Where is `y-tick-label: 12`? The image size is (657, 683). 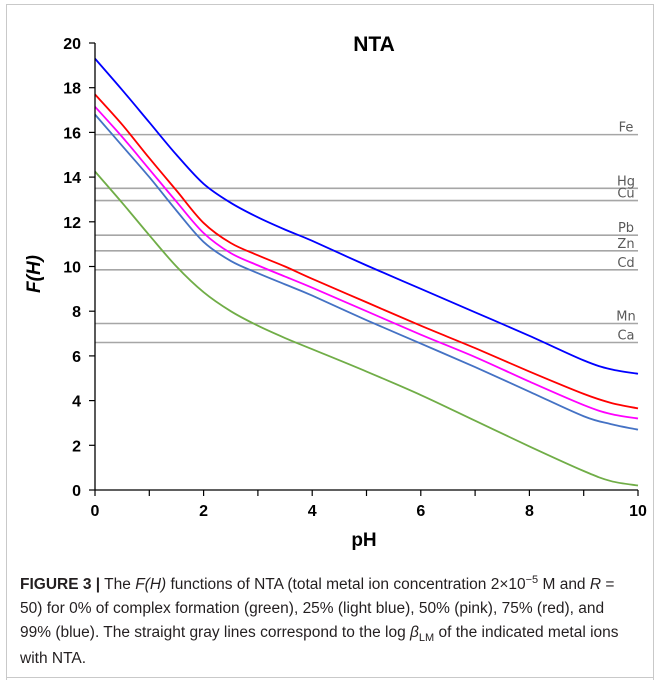 y-tick-label: 12 is located at coordinates (72, 223).